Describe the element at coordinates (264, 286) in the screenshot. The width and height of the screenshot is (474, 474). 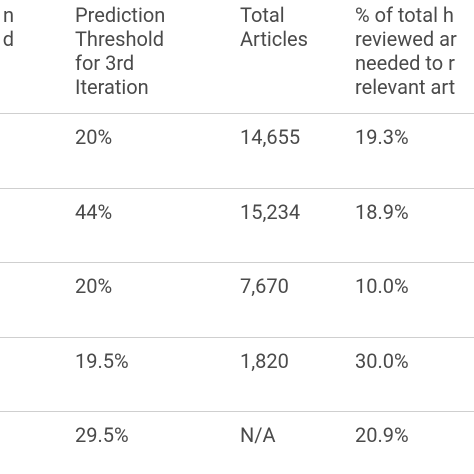
I see `cell-text: 7,670` at that location.